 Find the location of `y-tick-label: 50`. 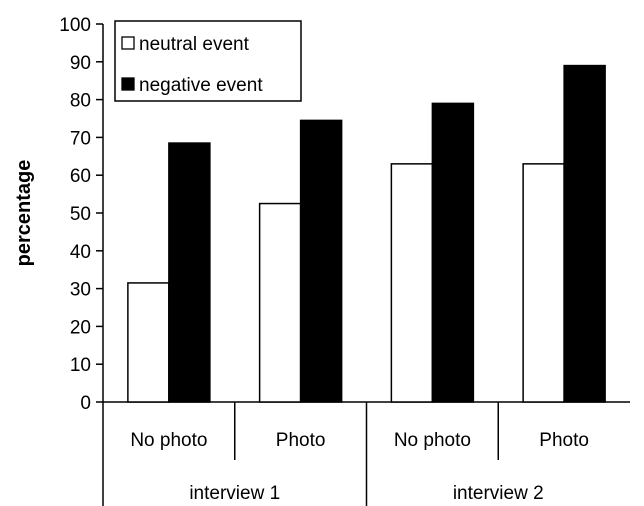

y-tick-label: 50 is located at coordinates (80, 214).